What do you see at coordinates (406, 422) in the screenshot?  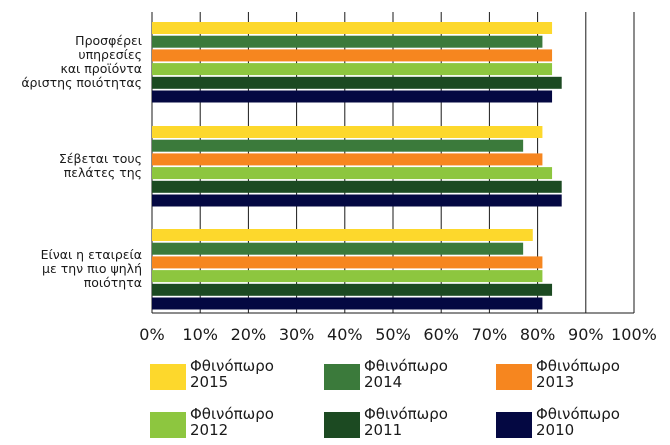 I see `legend-label-4: Φθινόπωρο 2011` at bounding box center [406, 422].